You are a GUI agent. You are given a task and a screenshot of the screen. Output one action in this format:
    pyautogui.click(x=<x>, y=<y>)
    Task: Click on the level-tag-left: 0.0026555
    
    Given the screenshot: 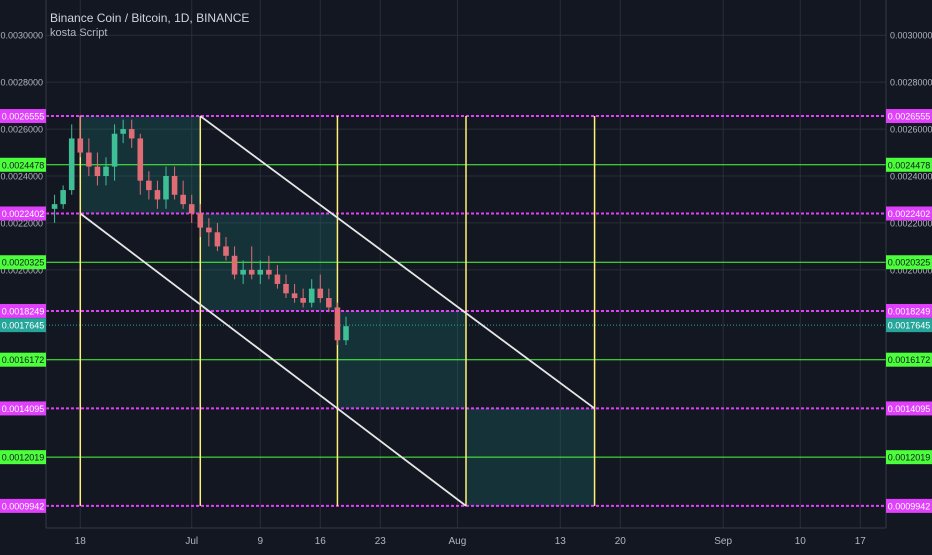 What is the action you would take?
    pyautogui.click(x=23, y=117)
    